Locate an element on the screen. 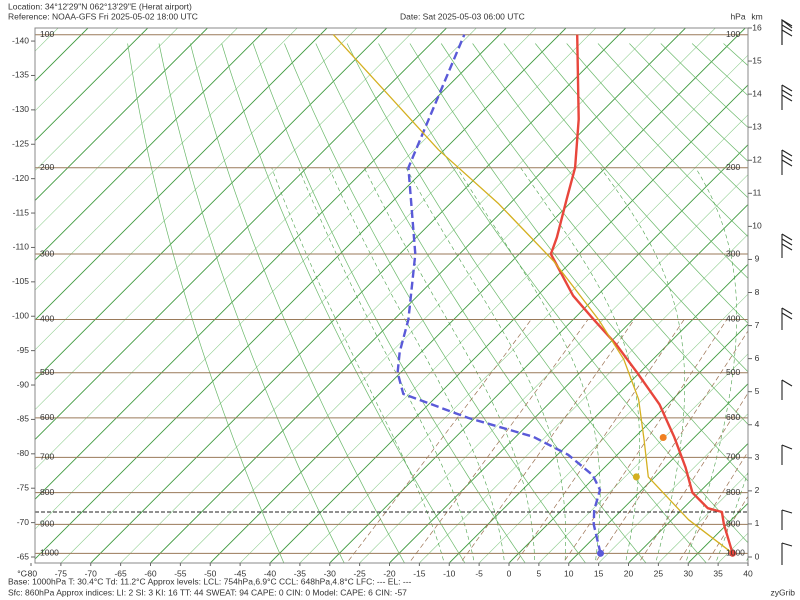 The image size is (800, 600). pressure-tick-label: 200 is located at coordinates (47, 167).